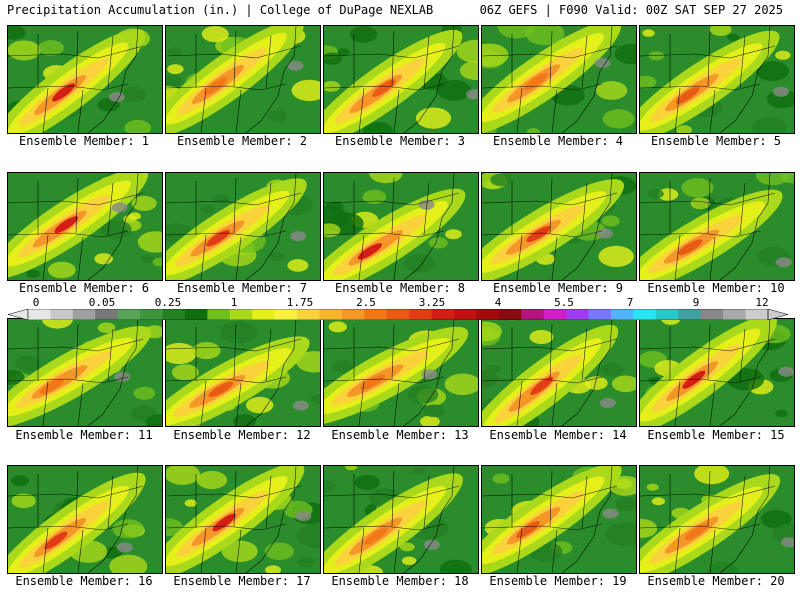  I want to click on ensemble-member-label: Ensemble Member: 4, so click(558, 141).